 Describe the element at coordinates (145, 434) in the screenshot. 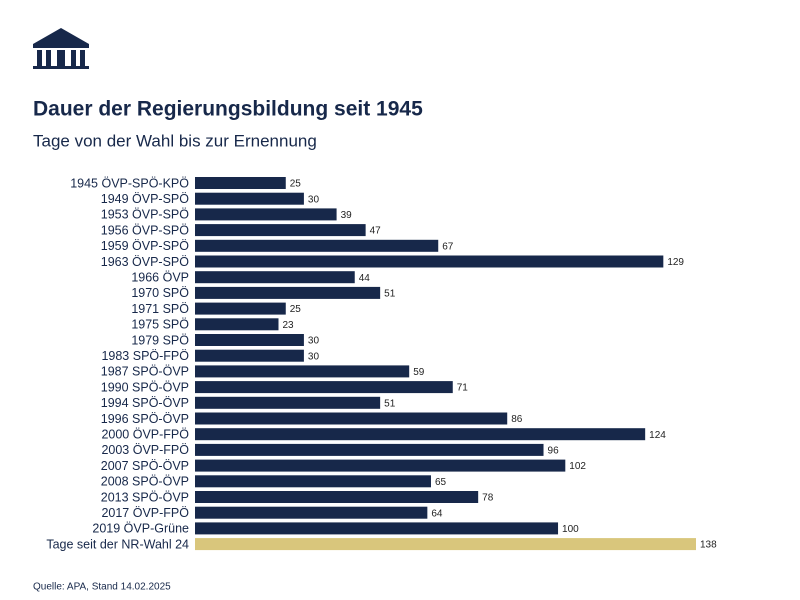

I see `category-label: 2000 ÖVP-FPÖ` at that location.